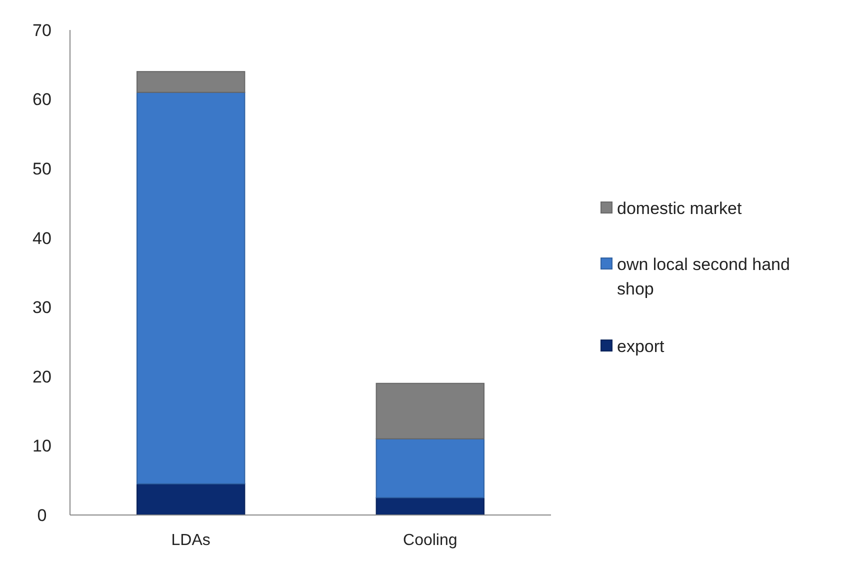 The width and height of the screenshot is (864, 567). Describe the element at coordinates (42, 446) in the screenshot. I see `y-tick-label: 10` at that location.